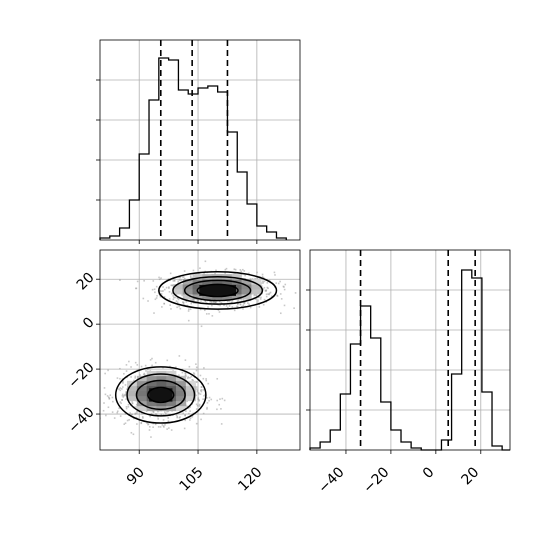 The height and width of the screenshot is (550, 550). I want to click on histogram-x-panel, so click(198, 141).